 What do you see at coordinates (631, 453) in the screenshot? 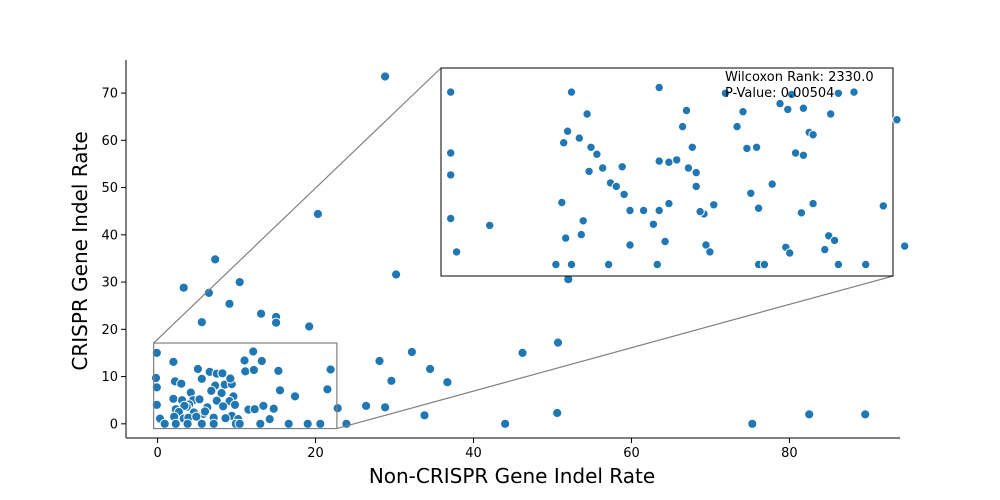
I see `x-tick-label: 60` at bounding box center [631, 453].